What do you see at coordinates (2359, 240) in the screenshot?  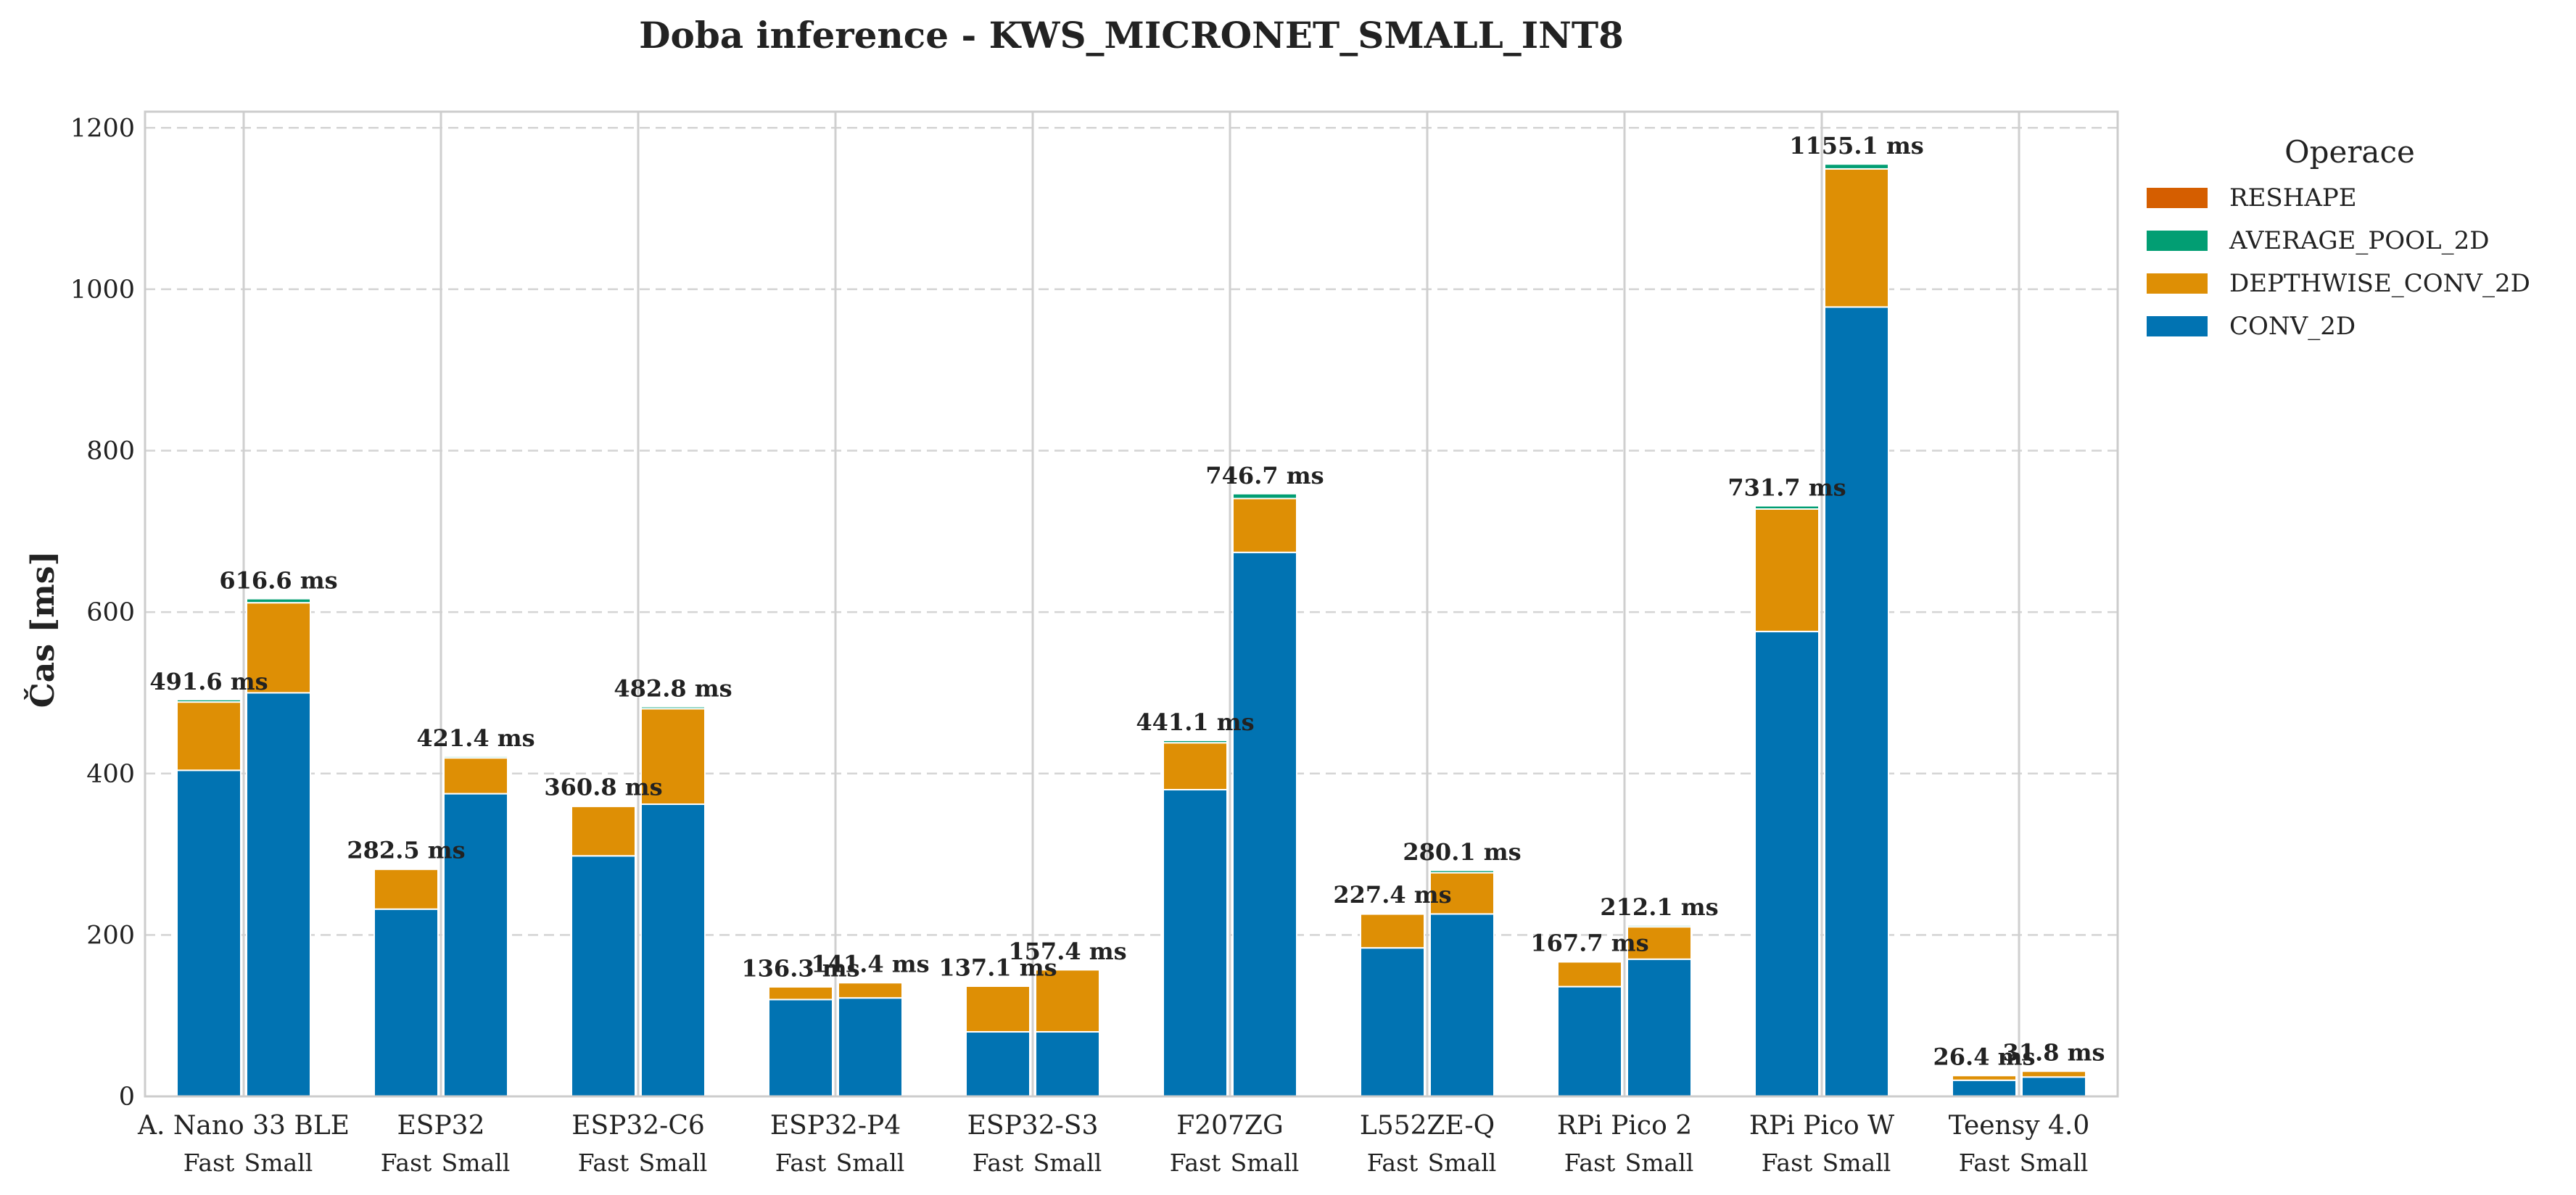 I see `legend-label: AVERAGE_POOL_2D` at bounding box center [2359, 240].